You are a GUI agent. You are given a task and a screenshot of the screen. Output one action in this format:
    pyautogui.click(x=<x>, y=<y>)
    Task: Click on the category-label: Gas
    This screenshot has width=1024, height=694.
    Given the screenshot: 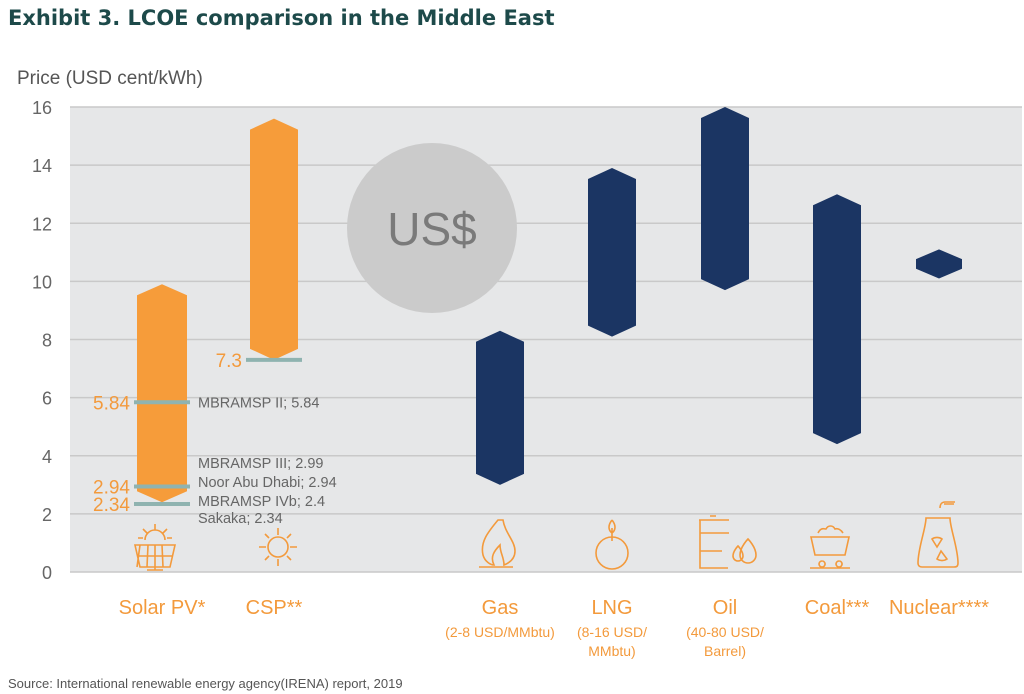 What is the action you would take?
    pyautogui.click(x=500, y=608)
    